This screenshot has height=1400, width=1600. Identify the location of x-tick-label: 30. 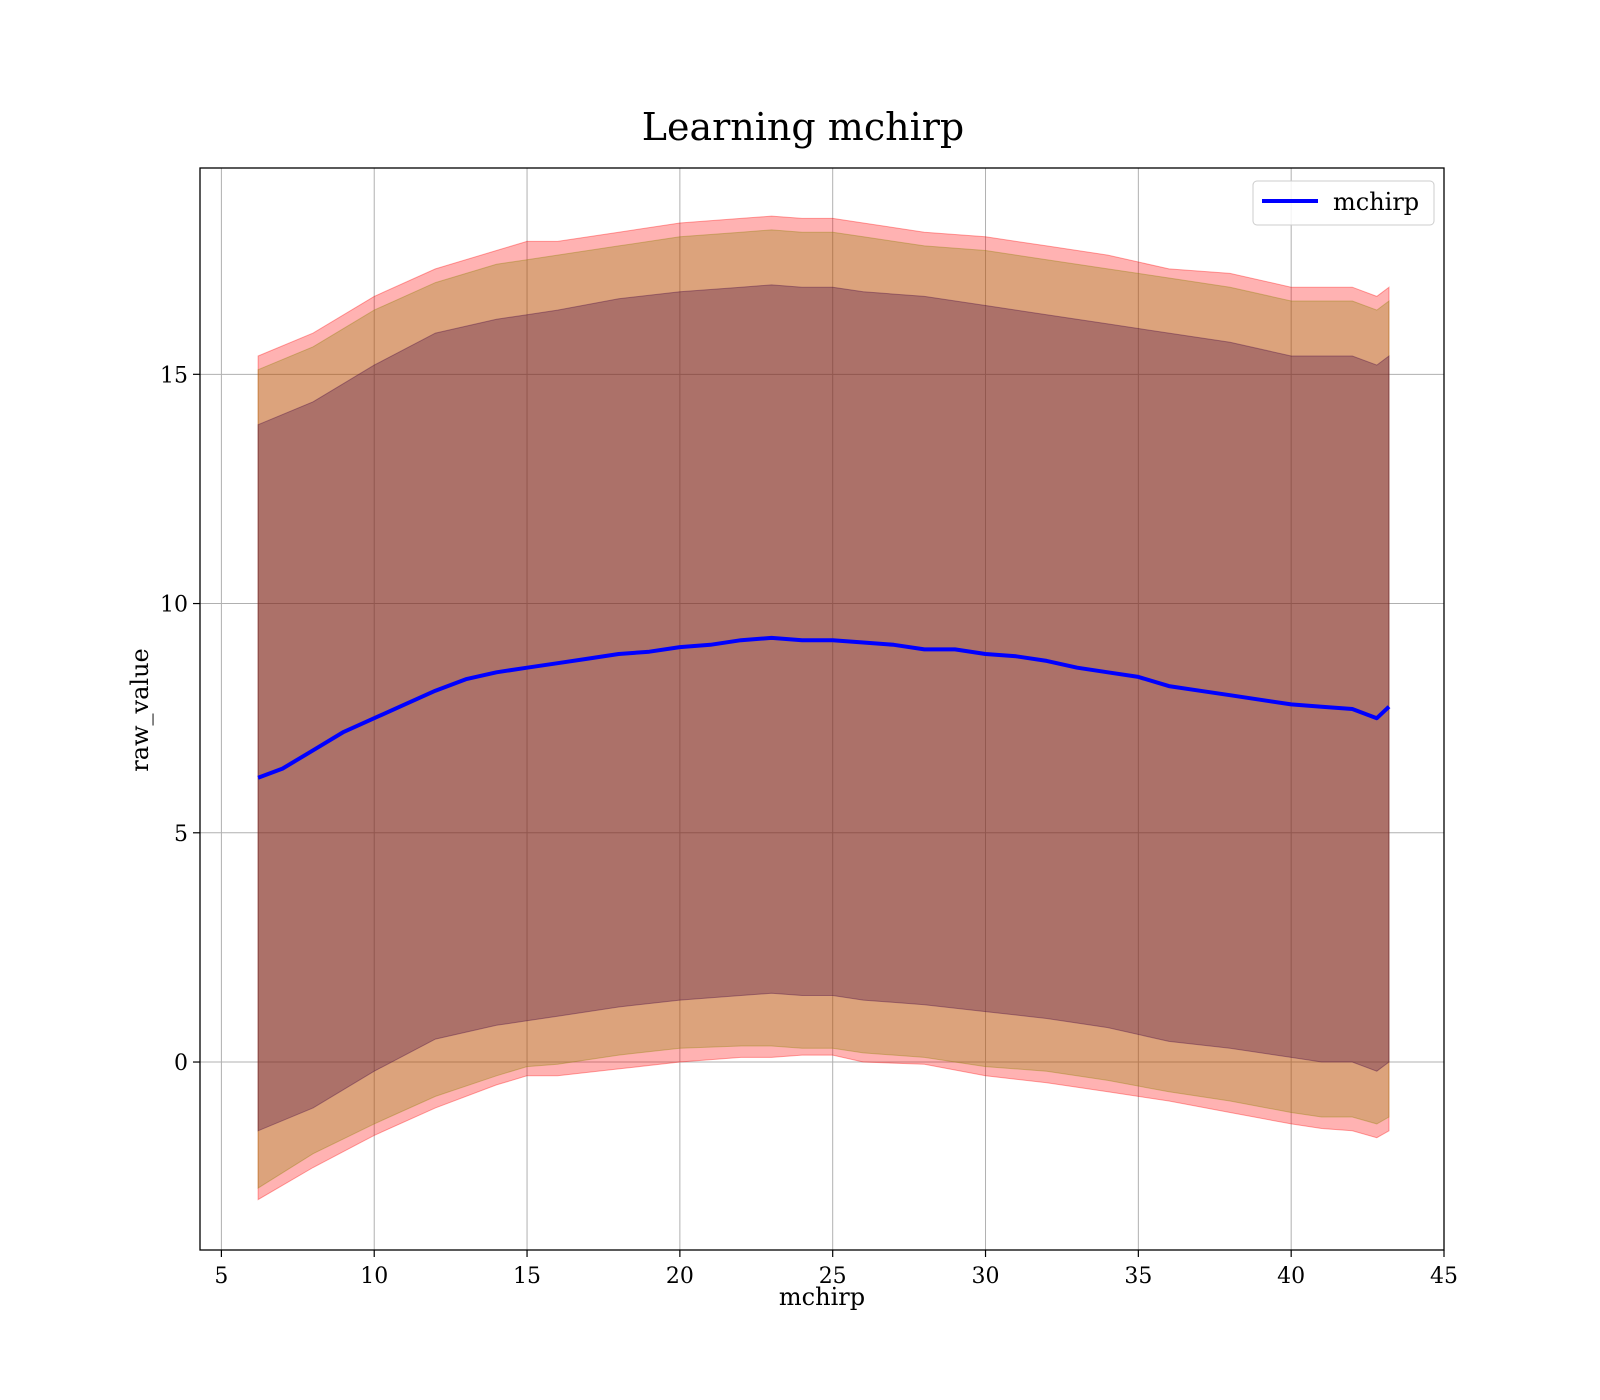
(986, 1276).